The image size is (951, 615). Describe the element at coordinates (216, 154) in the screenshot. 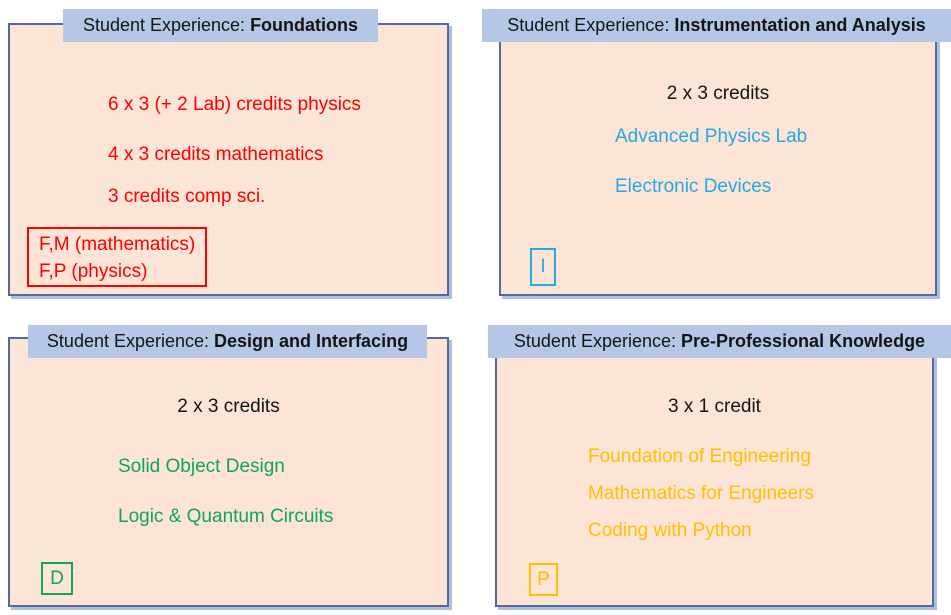

I see `credit-line-mathematics: 4 x 3 credits mathematics` at that location.